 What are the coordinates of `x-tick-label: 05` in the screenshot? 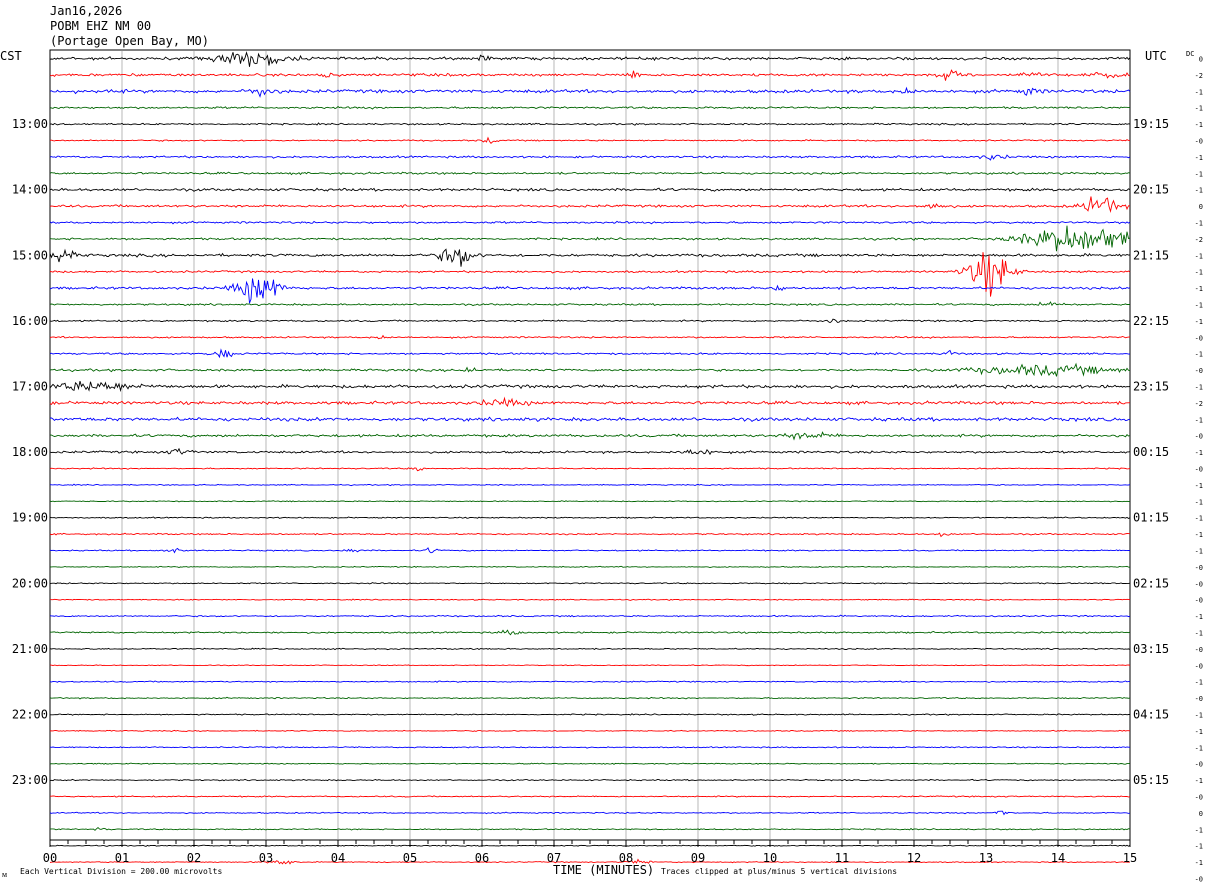 It's located at (410, 858).